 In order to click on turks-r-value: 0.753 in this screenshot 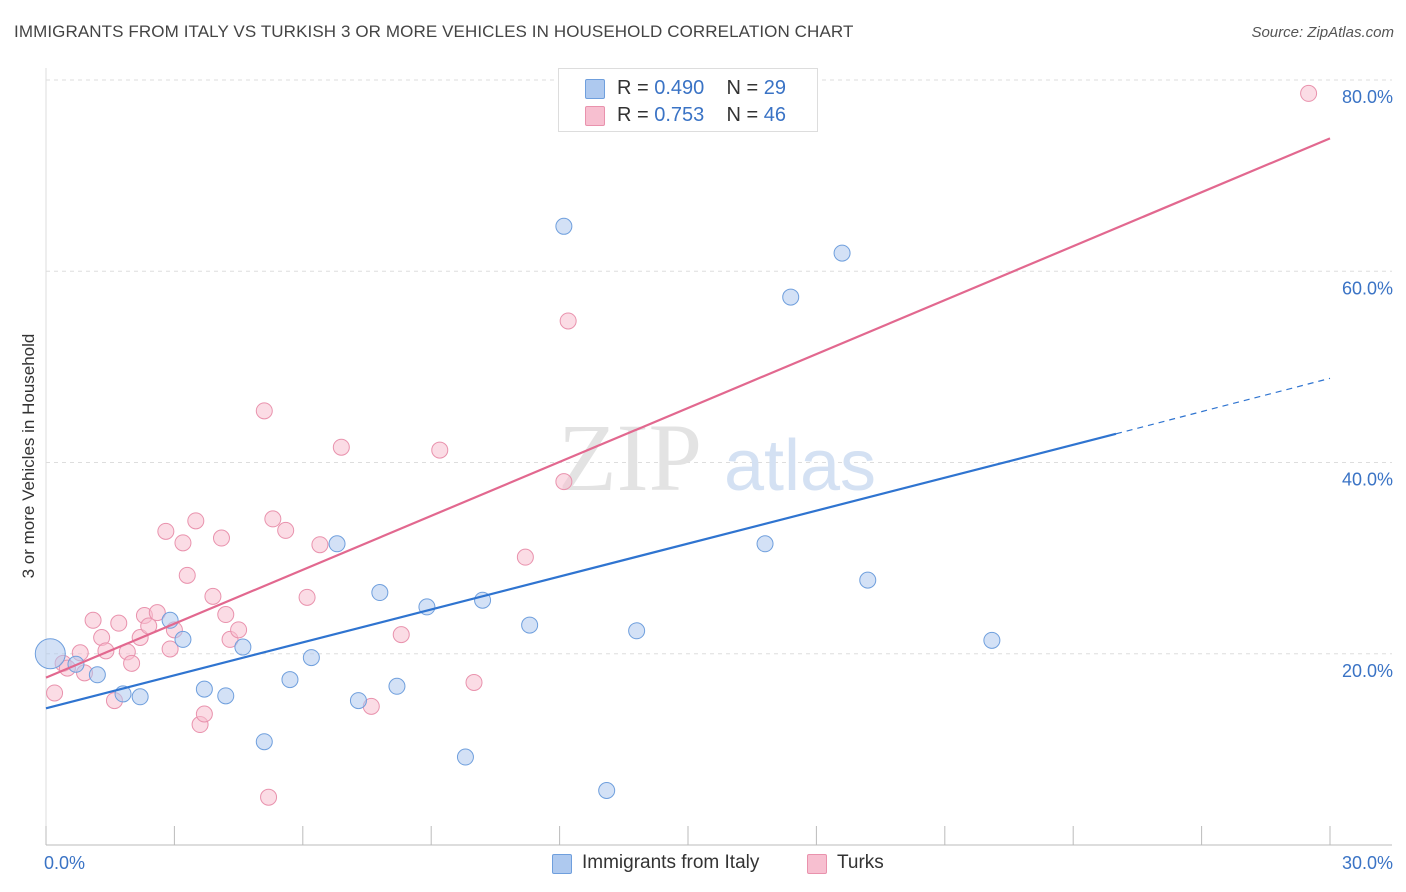, I will do `click(679, 115)`.